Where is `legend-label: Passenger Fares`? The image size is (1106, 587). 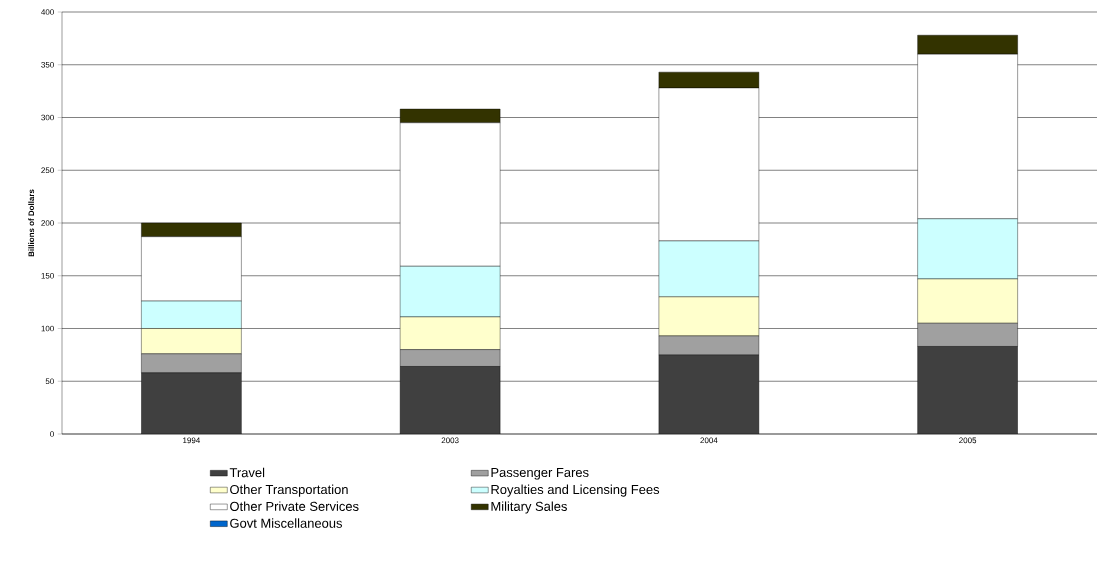
legend-label: Passenger Fares is located at coordinates (540, 473).